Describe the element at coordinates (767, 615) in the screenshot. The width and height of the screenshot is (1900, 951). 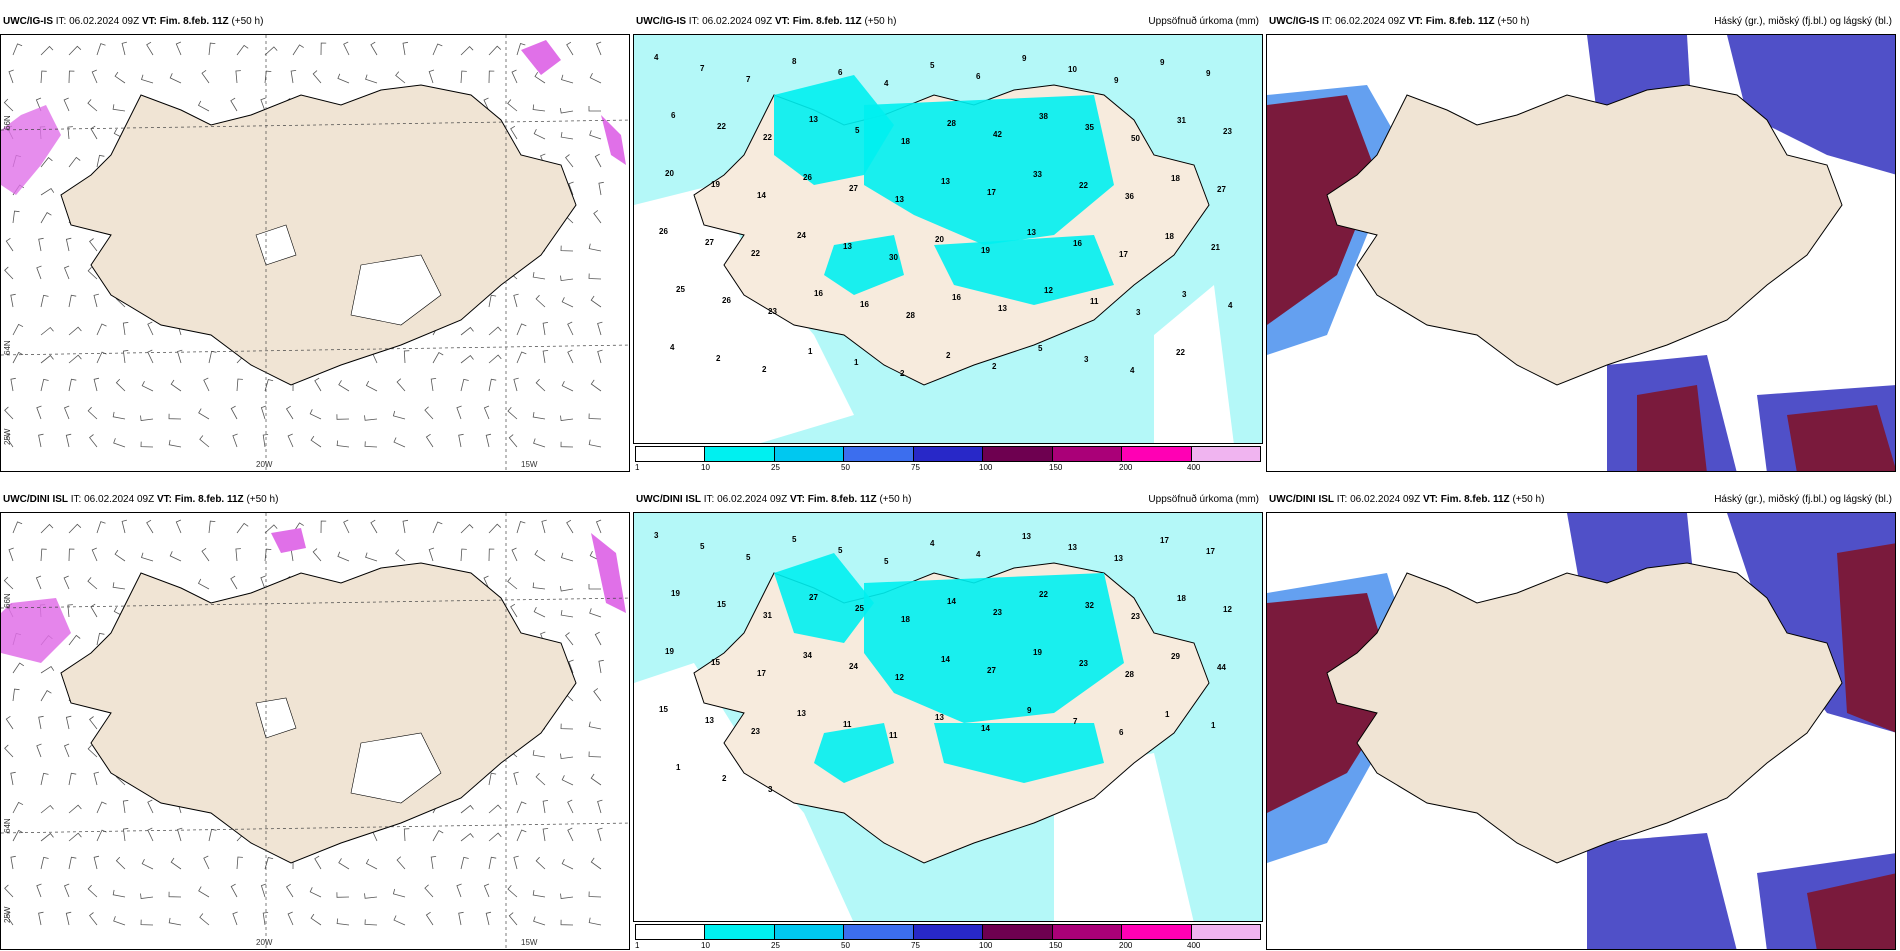
I see `precip-value: 31` at that location.